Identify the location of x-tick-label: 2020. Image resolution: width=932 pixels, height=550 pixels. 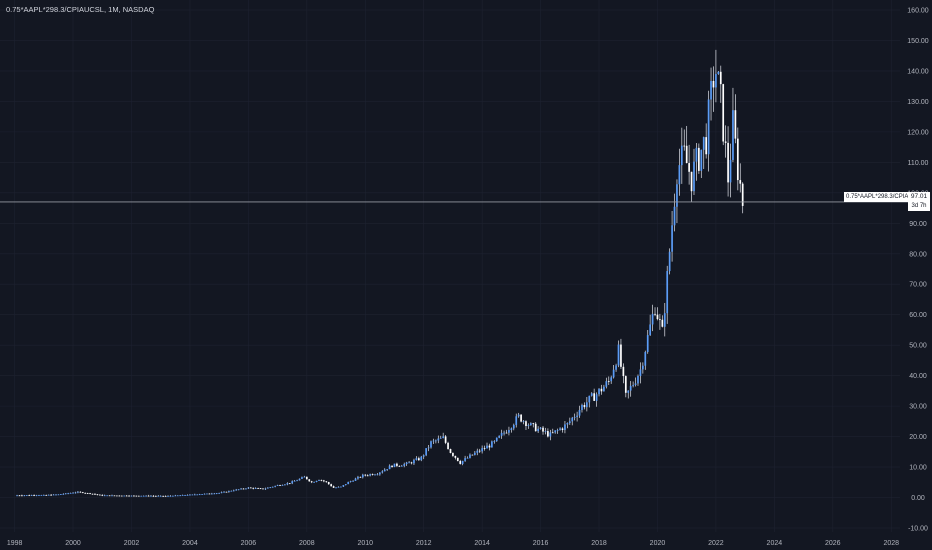
(658, 543).